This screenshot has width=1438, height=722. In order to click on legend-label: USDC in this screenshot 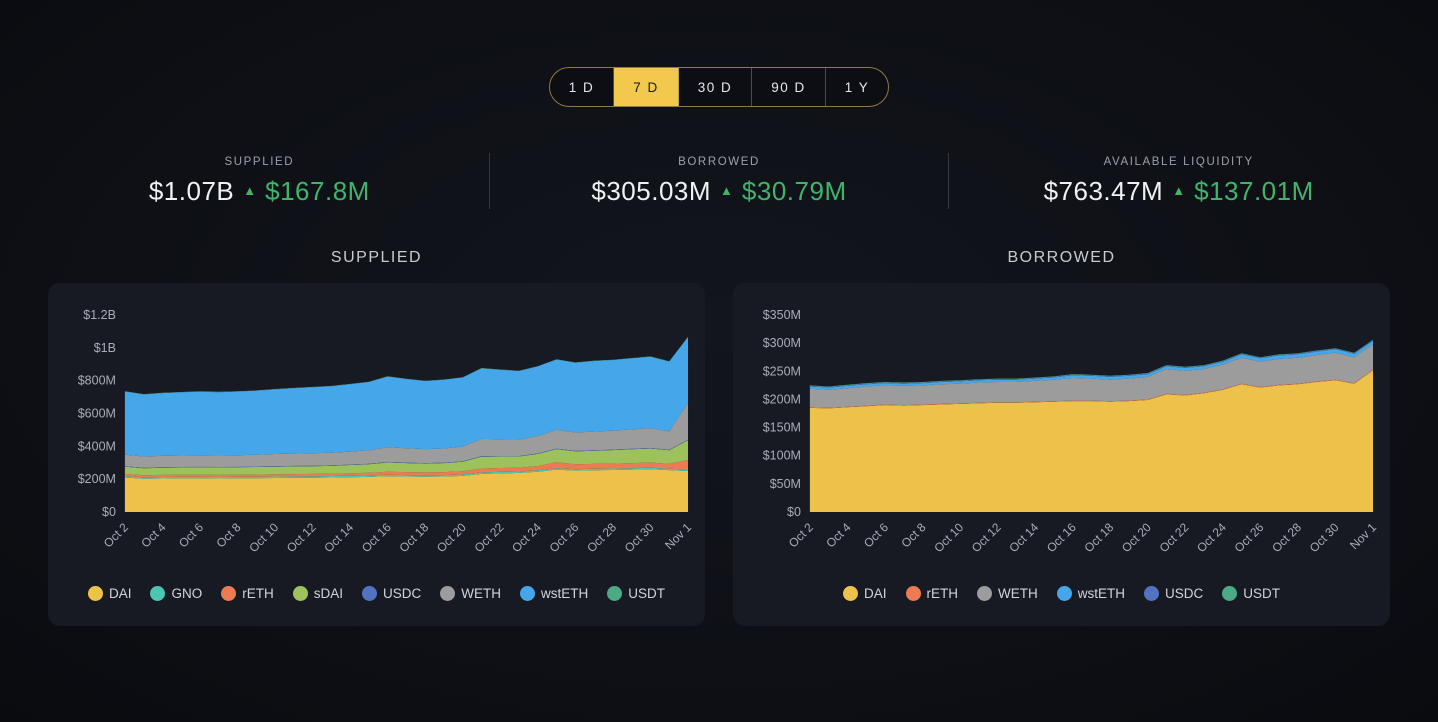, I will do `click(1184, 593)`.